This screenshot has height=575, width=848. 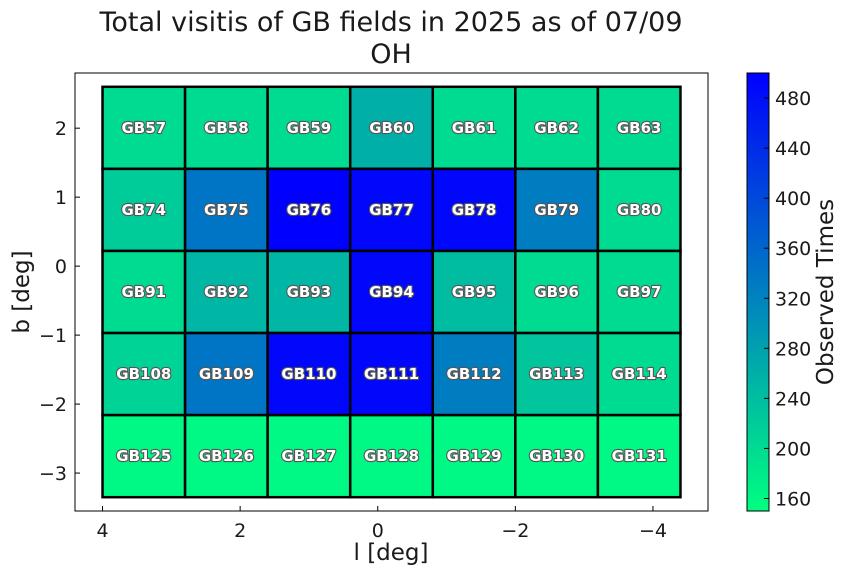 I want to click on cell-label-gb63: GB63, so click(x=639, y=128).